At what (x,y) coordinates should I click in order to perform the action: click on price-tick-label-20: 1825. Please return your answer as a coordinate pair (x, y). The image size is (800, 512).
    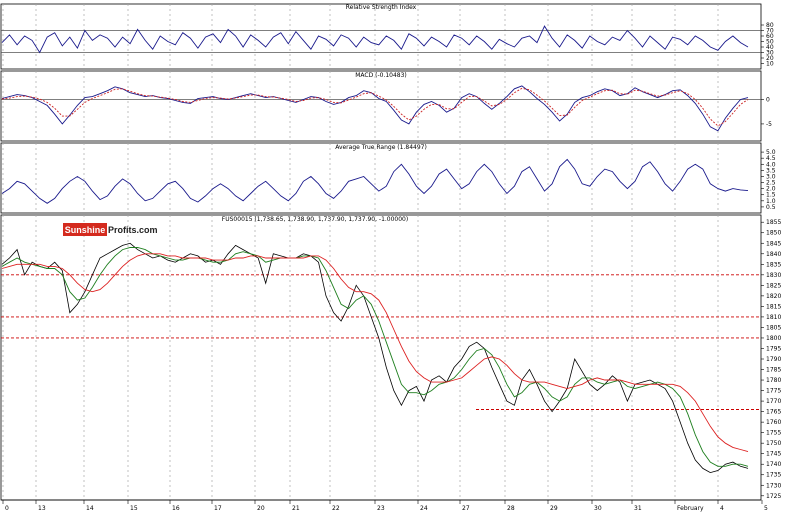
    Looking at the image, I should click on (773, 285).